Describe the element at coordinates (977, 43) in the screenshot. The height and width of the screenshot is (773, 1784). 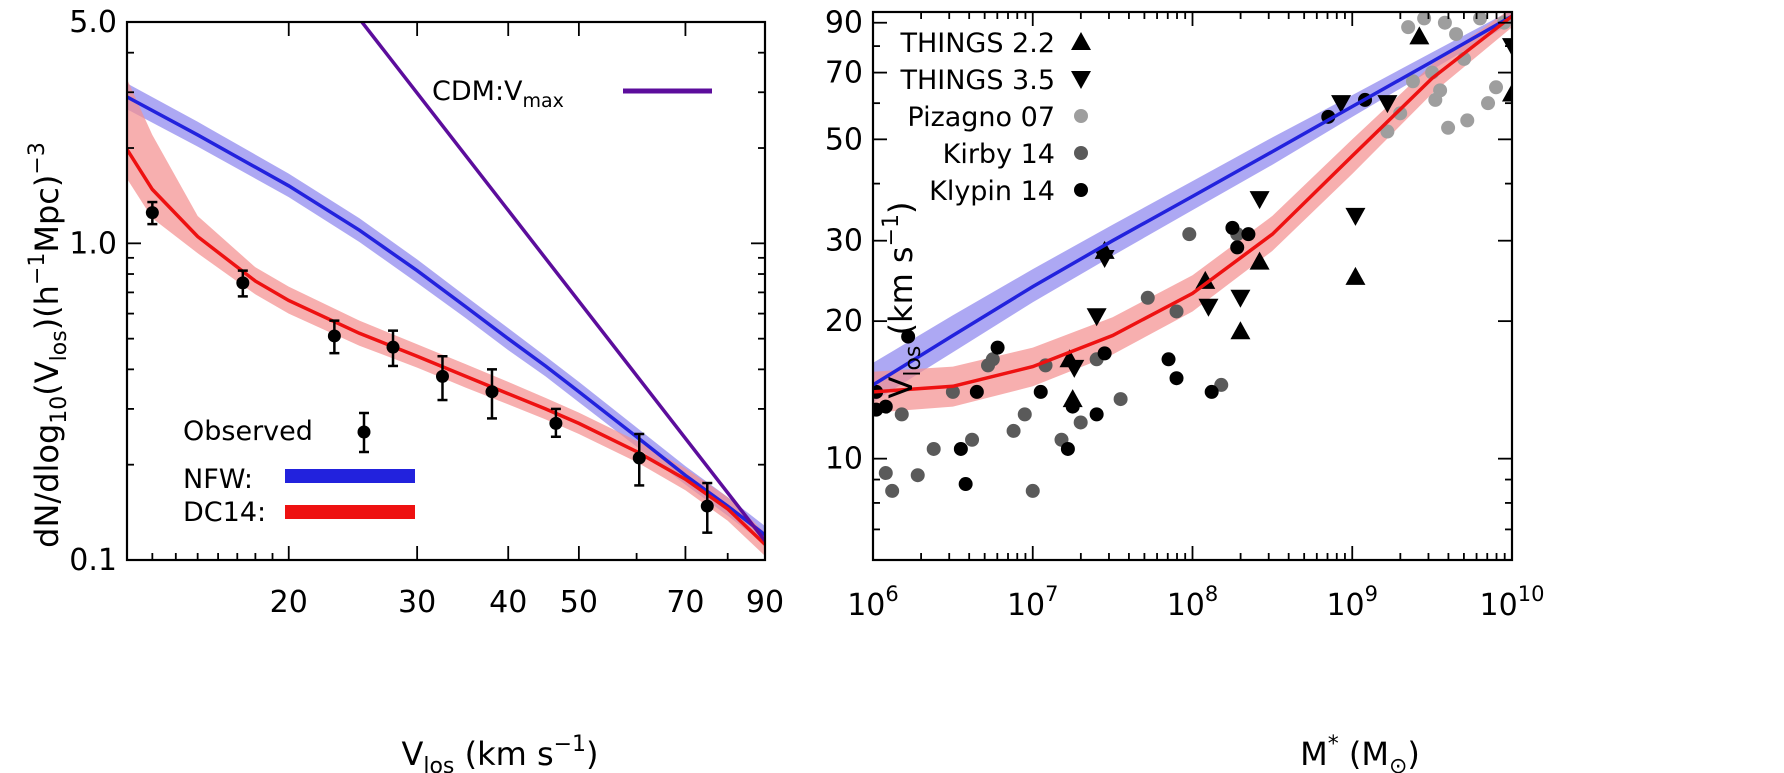
I see `right-legend-label: THINGS 2.2` at that location.